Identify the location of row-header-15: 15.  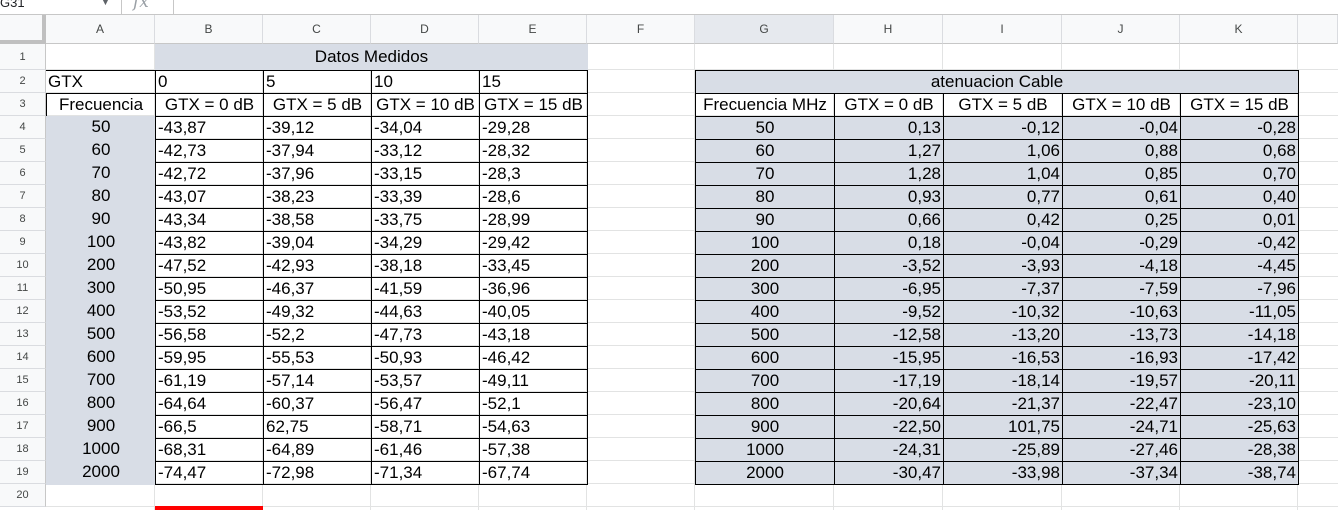
(23, 380).